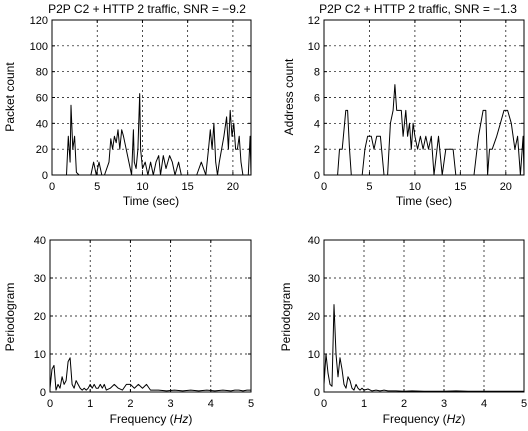 The image size is (528, 431). I want to click on y-tick-label: 6, so click(317, 99).